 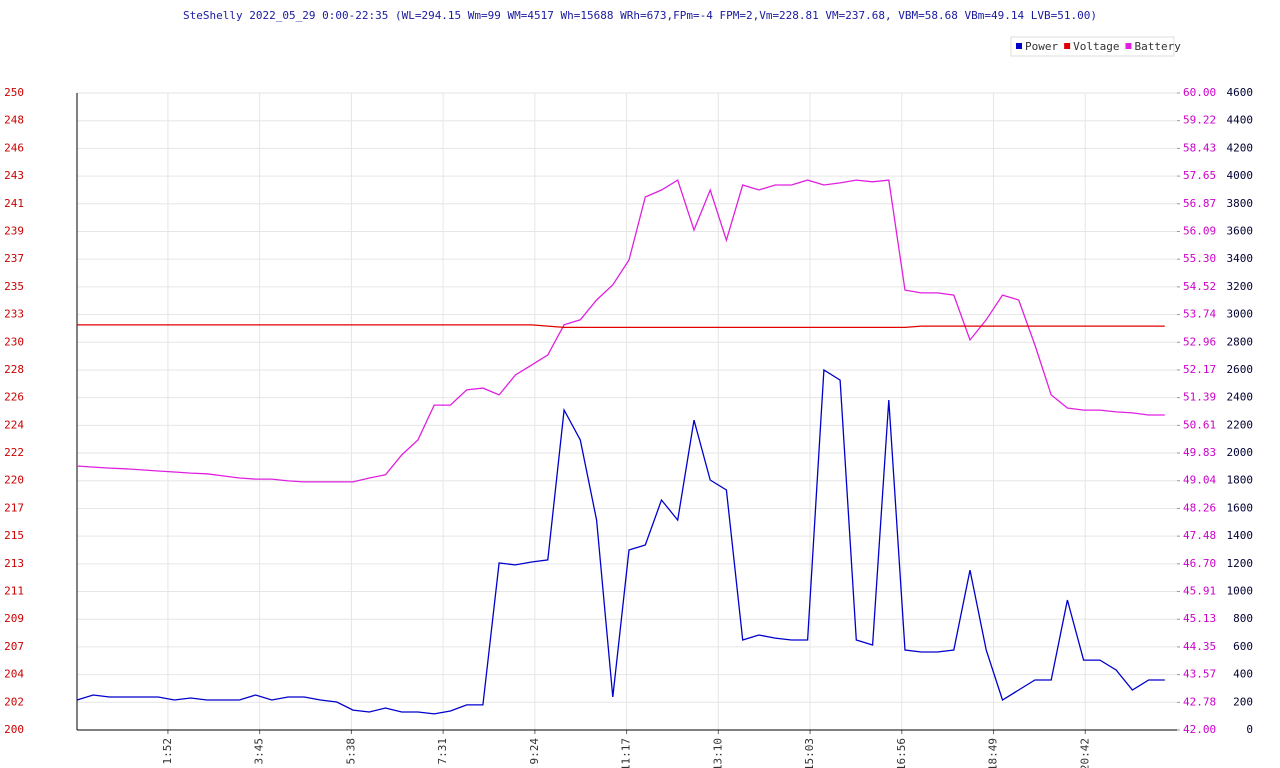 I want to click on x-tick-label: 20:42, so click(x=1084, y=753).